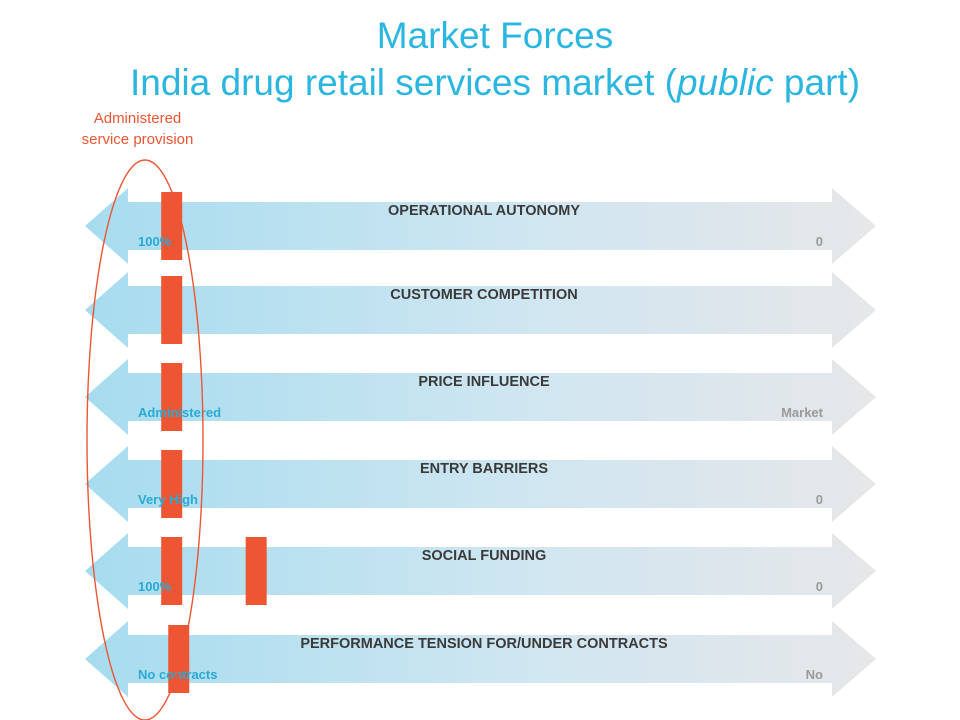  Describe the element at coordinates (403, 82) in the screenshot. I see `subtitle-pre: India drug retail services market (` at that location.